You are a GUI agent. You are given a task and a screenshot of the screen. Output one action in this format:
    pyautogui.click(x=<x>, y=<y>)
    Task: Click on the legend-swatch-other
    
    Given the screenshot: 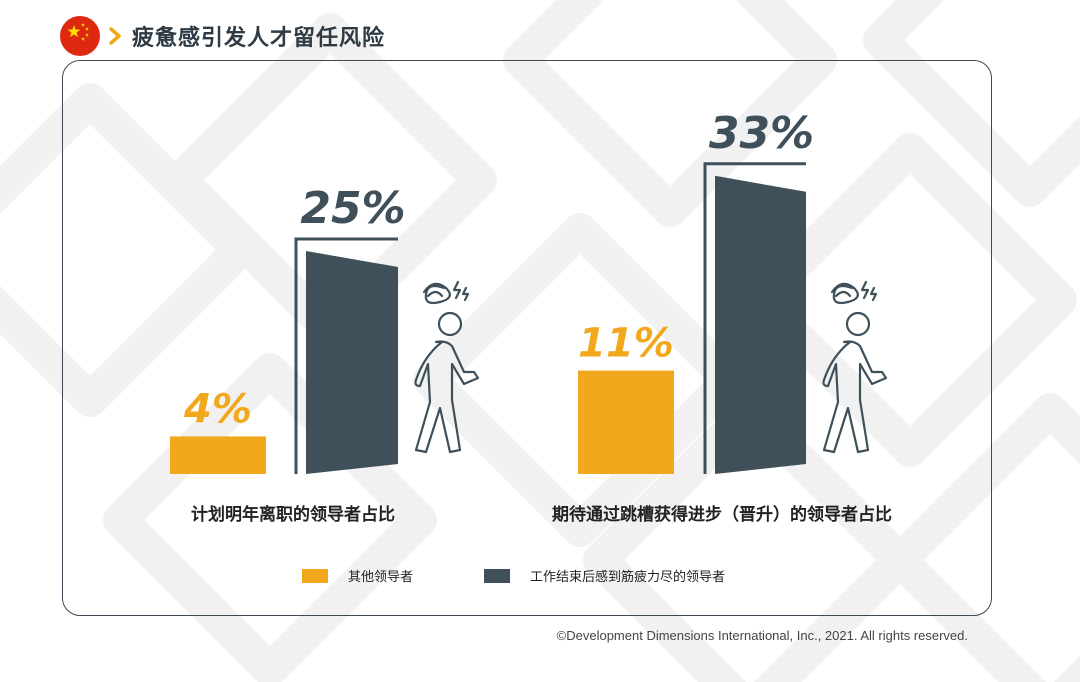 What is the action you would take?
    pyautogui.click(x=315, y=575)
    